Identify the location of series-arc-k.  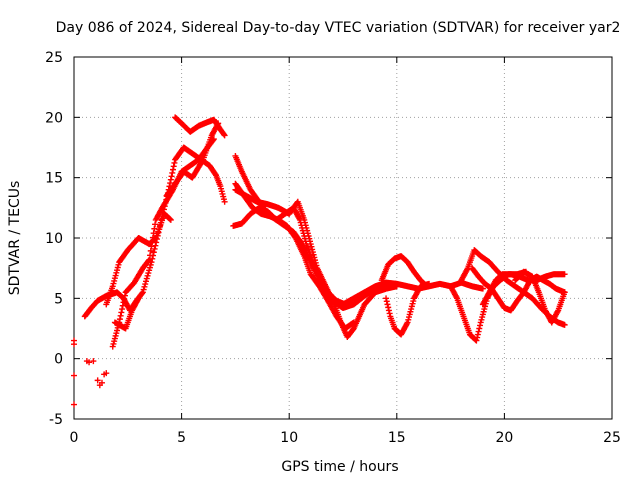
(413, 293).